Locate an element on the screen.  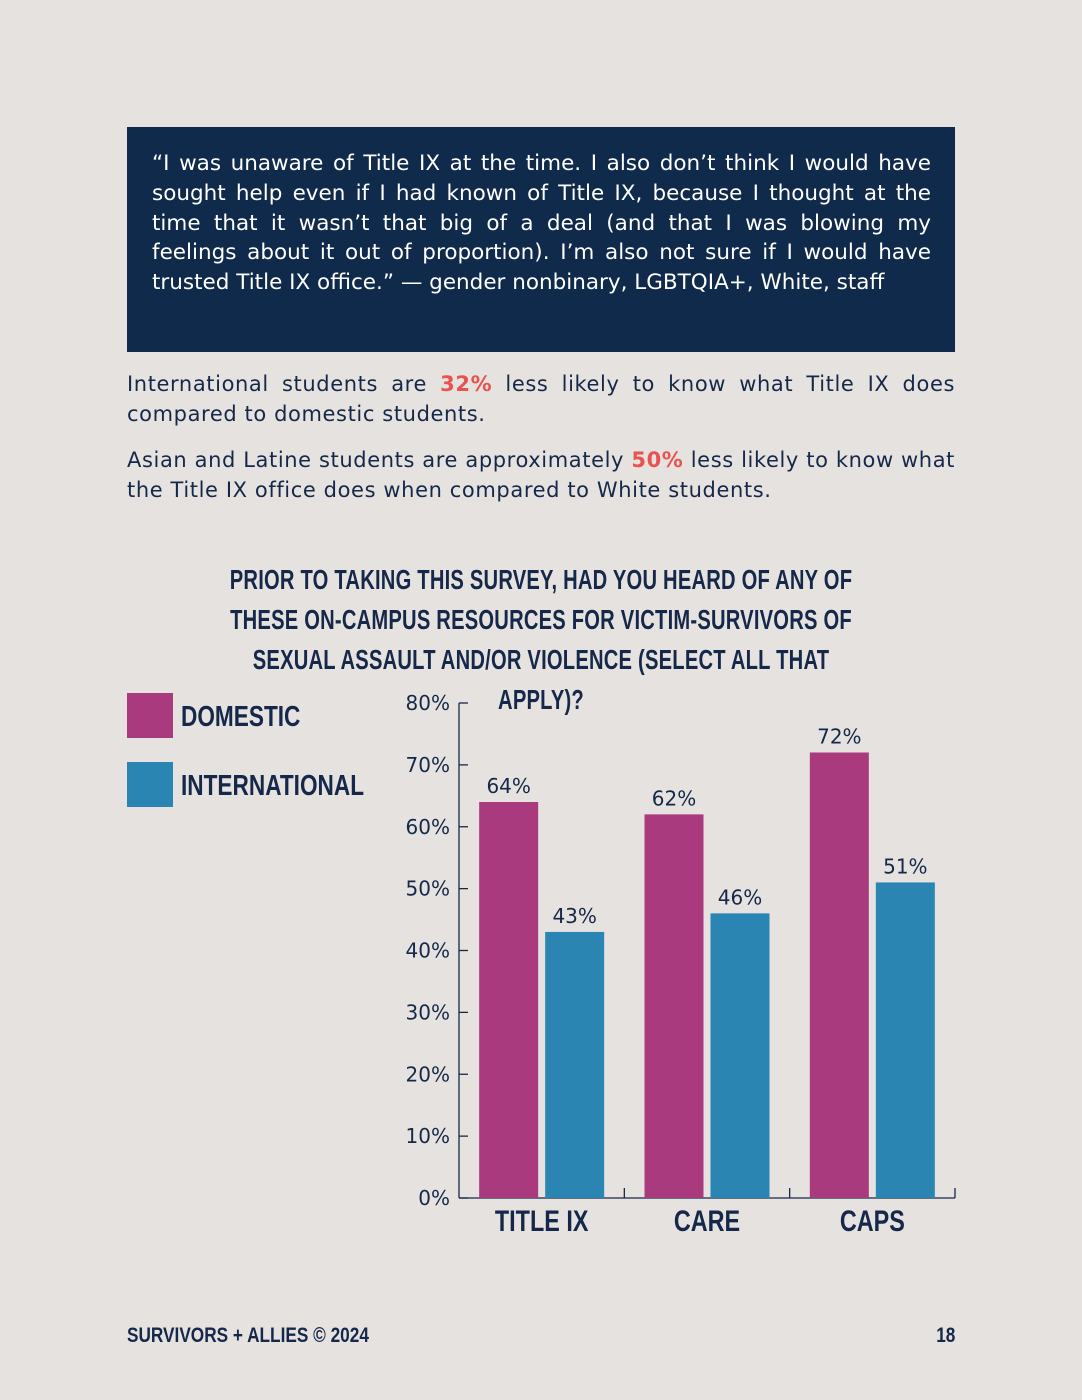
bar-international-care is located at coordinates (740, 1055).